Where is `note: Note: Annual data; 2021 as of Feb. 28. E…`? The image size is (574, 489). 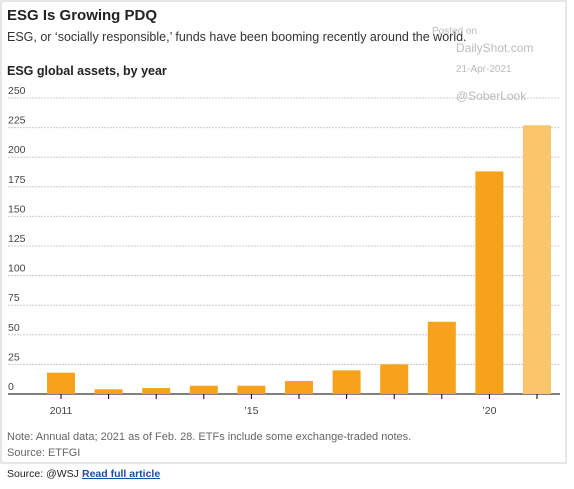
note: Note: Annual data; 2021 as of Feb. 28. E… is located at coordinates (209, 437).